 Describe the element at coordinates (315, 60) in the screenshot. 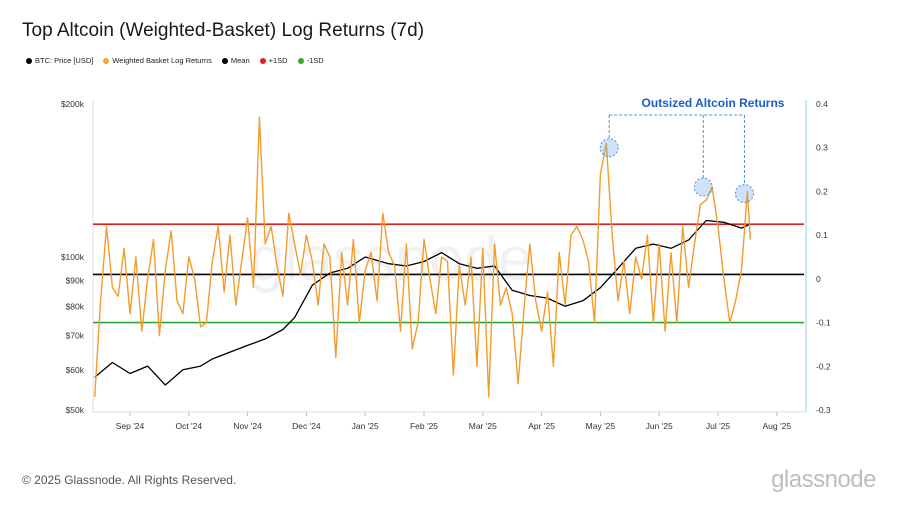

I see `legend-label-minus-1sd: -1SD` at that location.